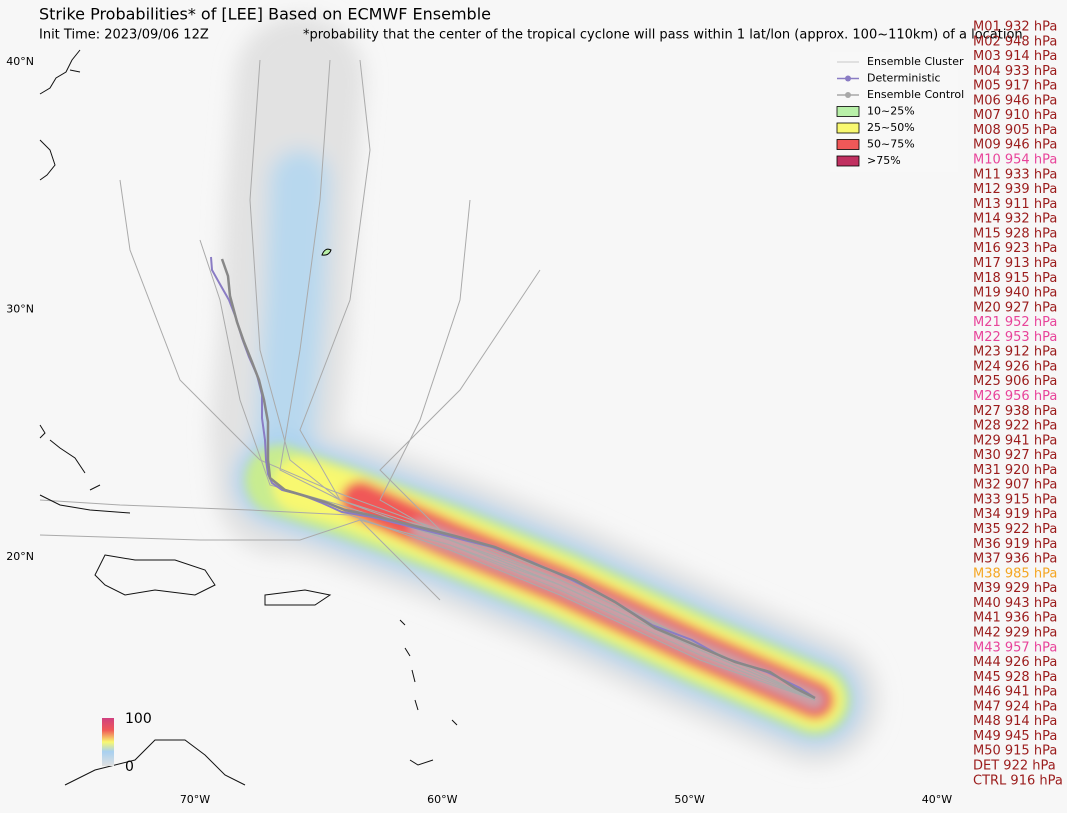  I want to click on member-pressure: M06 946 hPa, so click(1015, 100).